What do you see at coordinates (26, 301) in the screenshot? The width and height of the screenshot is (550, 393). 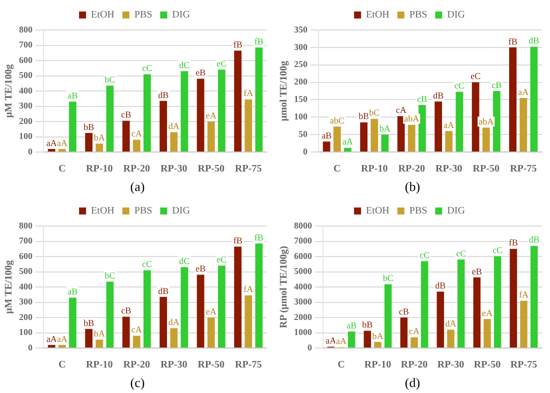 I see `y-tick-label: 300` at bounding box center [26, 301].